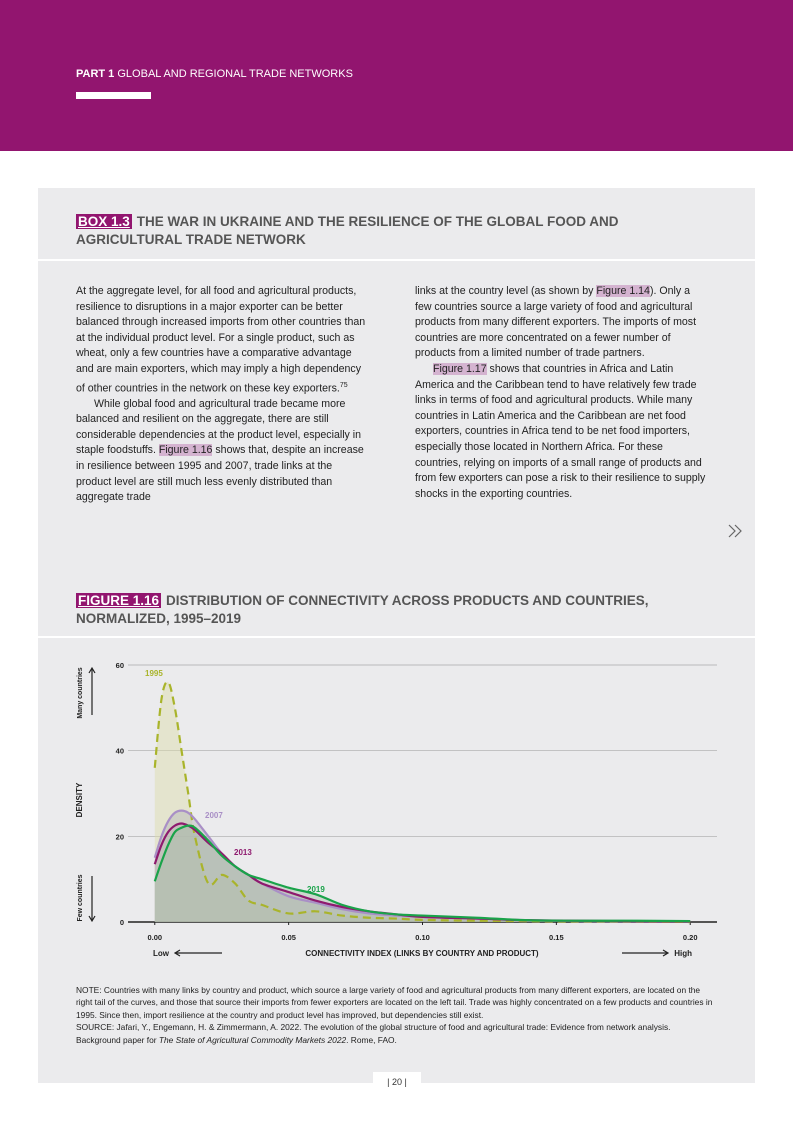  I want to click on high-label: High, so click(683, 953).